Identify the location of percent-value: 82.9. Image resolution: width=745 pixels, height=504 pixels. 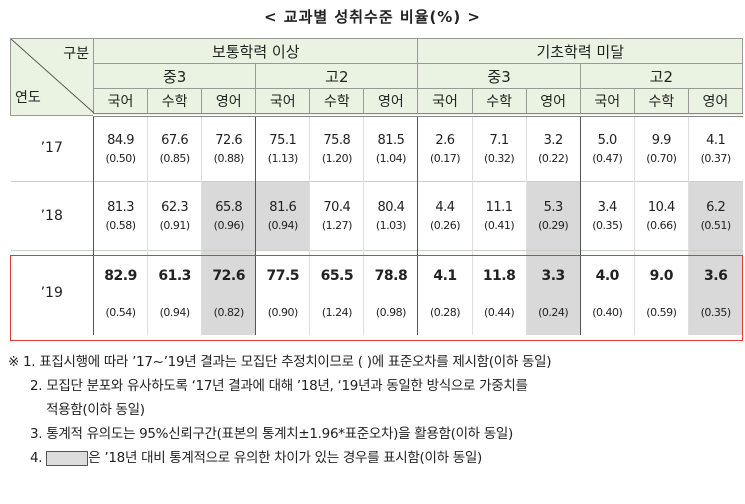
(120, 275).